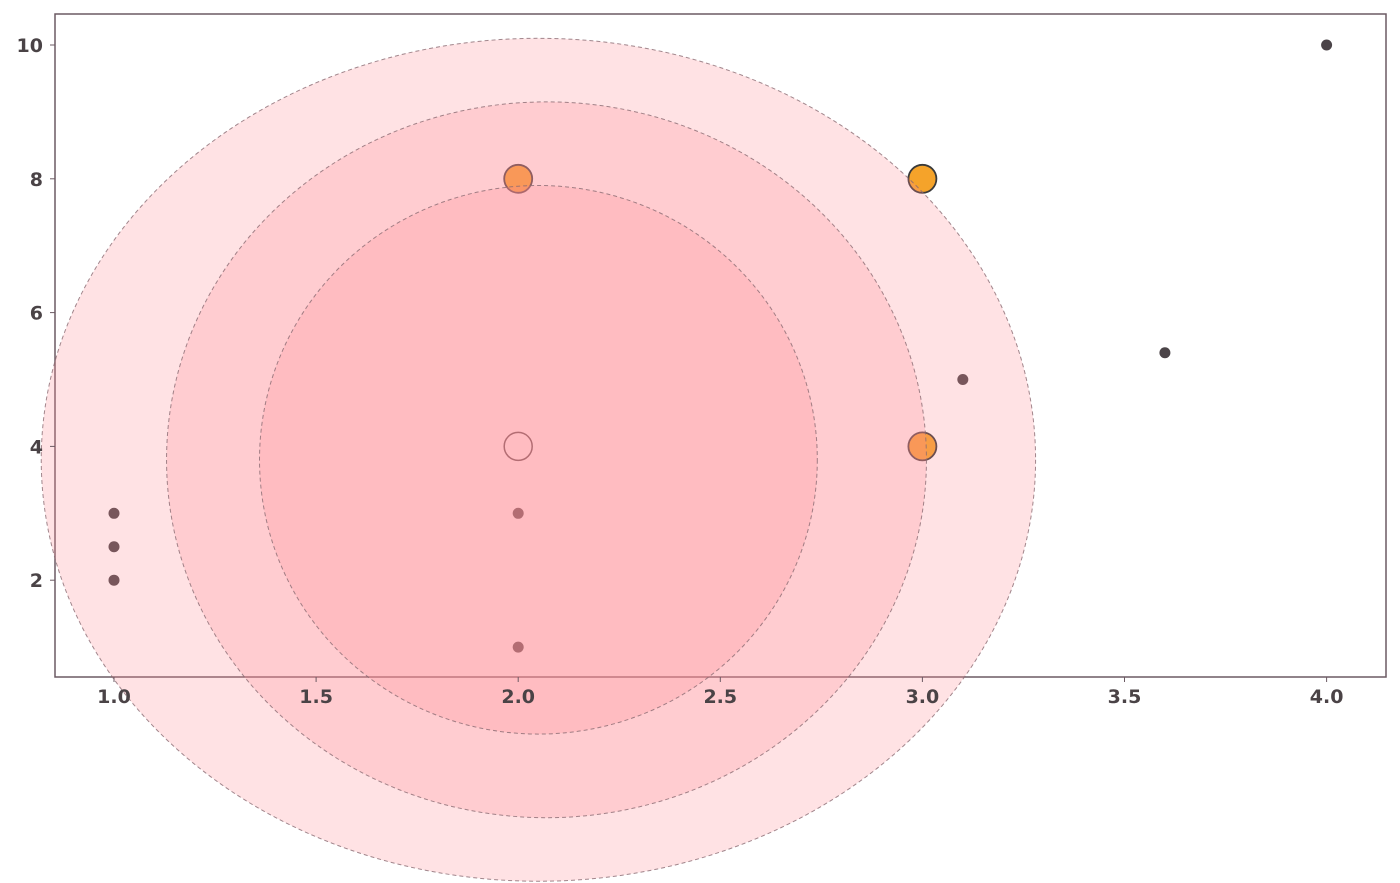 This screenshot has height=883, width=1400. Describe the element at coordinates (518, 697) in the screenshot. I see `x-tick-label-3: 2.0` at that location.